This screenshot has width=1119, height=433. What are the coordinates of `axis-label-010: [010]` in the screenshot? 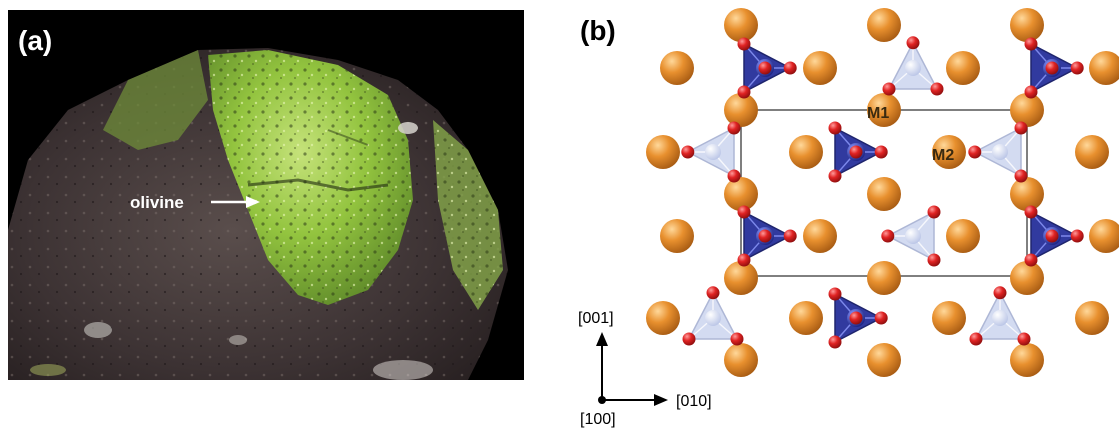 It's located at (694, 401).